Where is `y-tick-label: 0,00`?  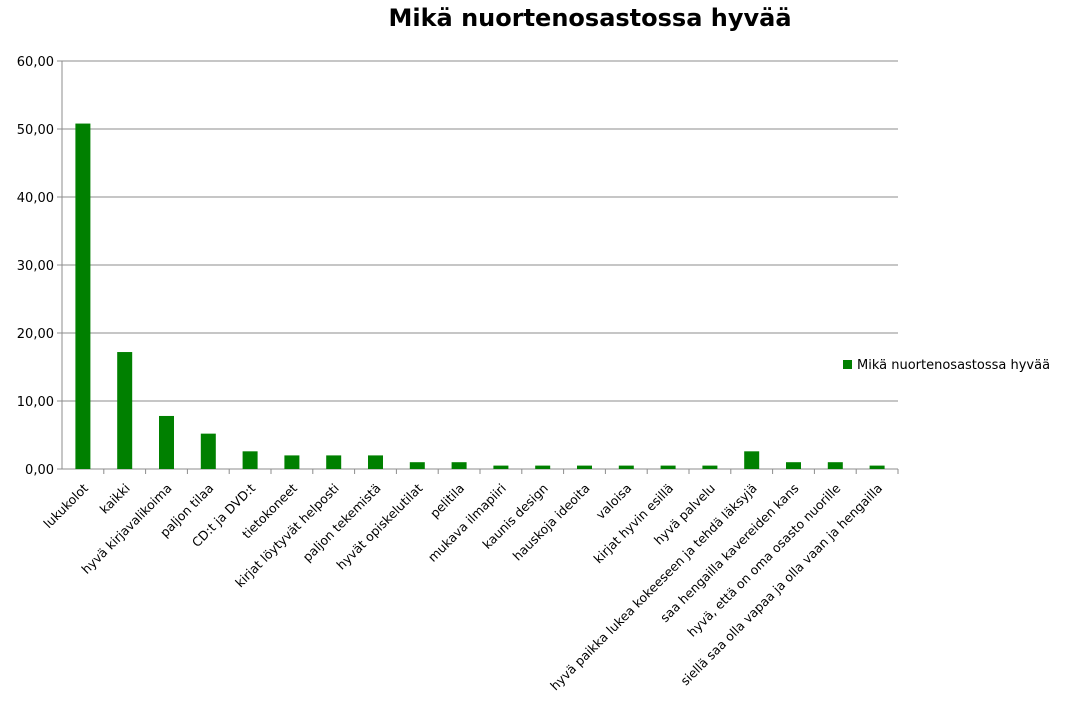
y-tick-label: 0,00 is located at coordinates (39, 470).